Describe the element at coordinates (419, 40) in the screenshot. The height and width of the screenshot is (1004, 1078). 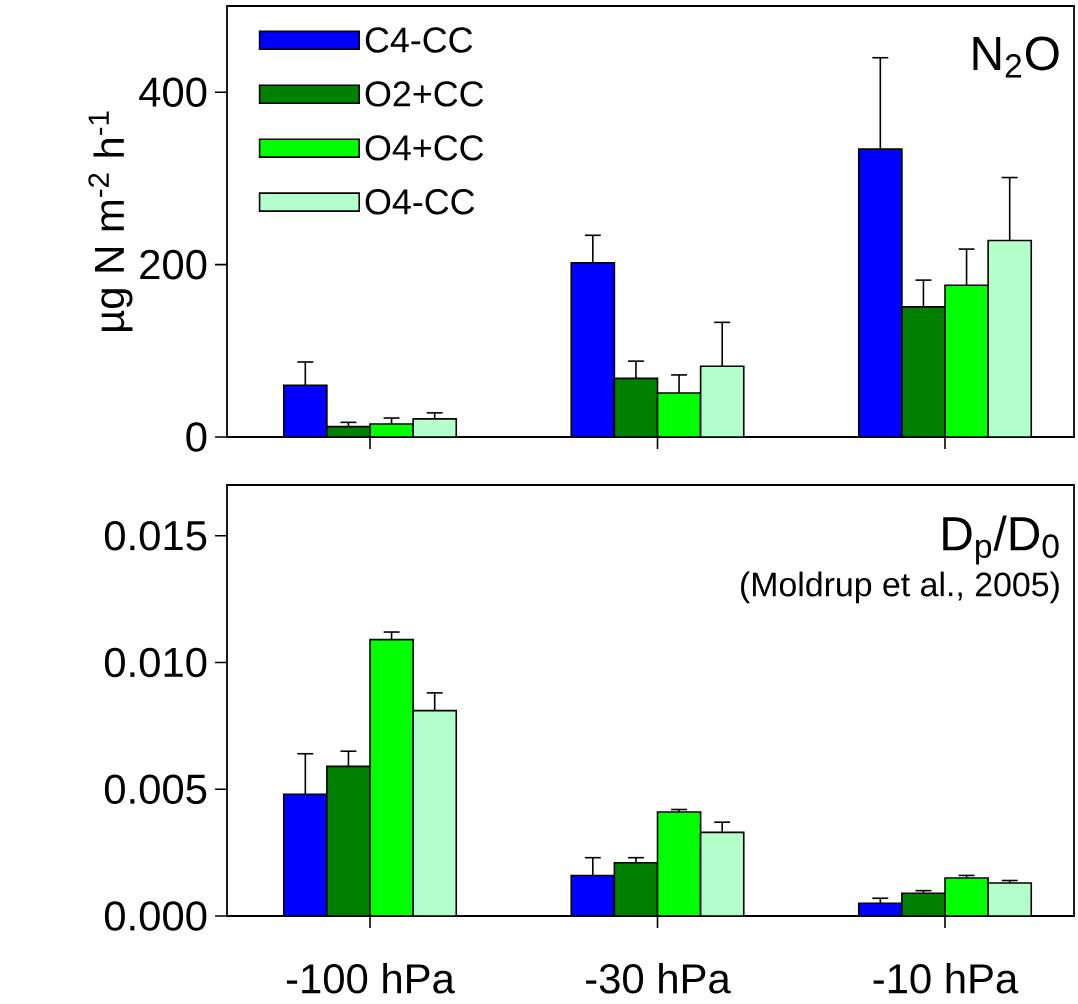
I see `legend-label: C4-CC` at that location.